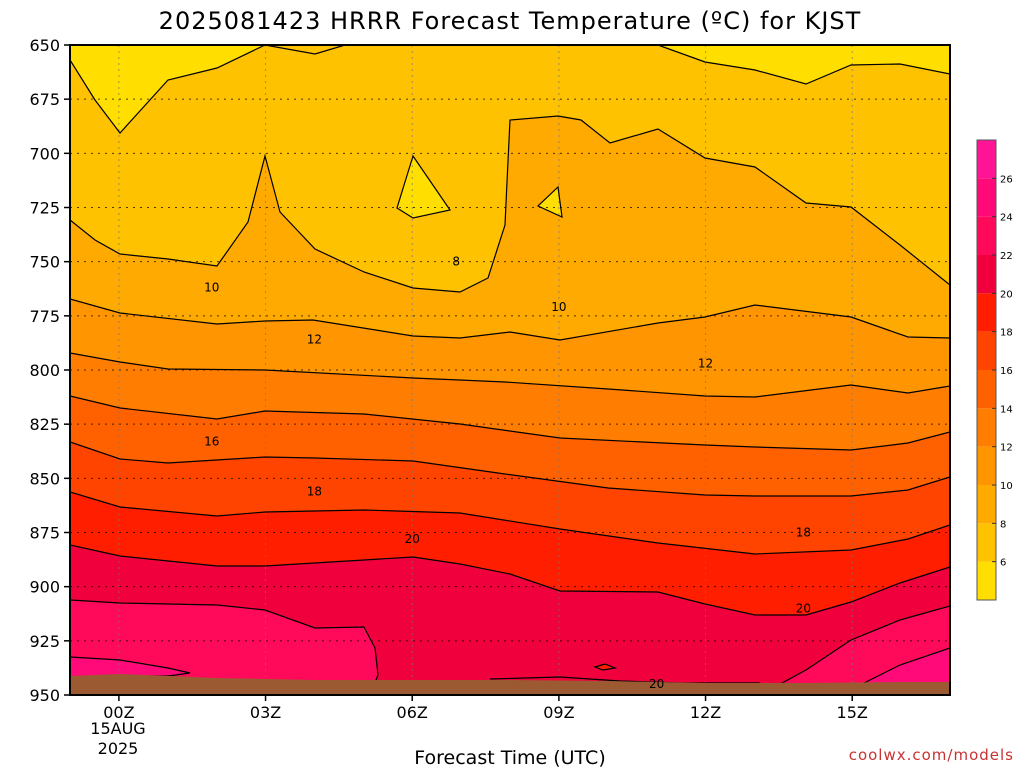 This screenshot has height=768, width=1024. I want to click on x-tick-label: 15Z, so click(852, 712).